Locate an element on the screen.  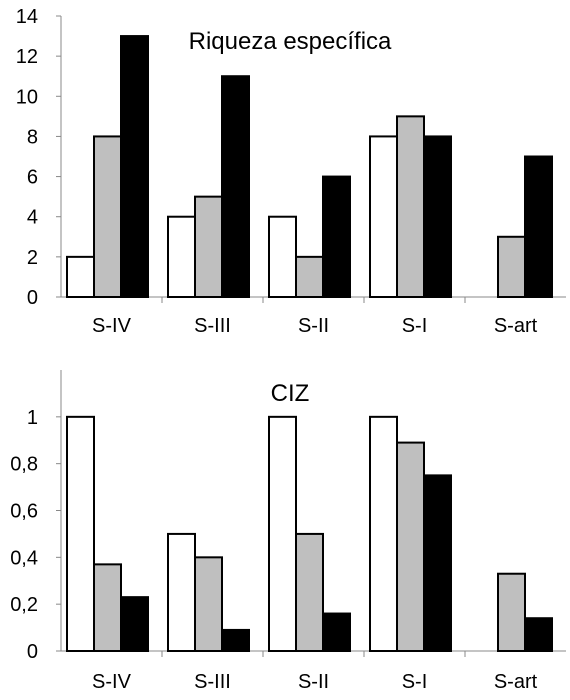
y-tick-label: 0,8 is located at coordinates (24, 465).